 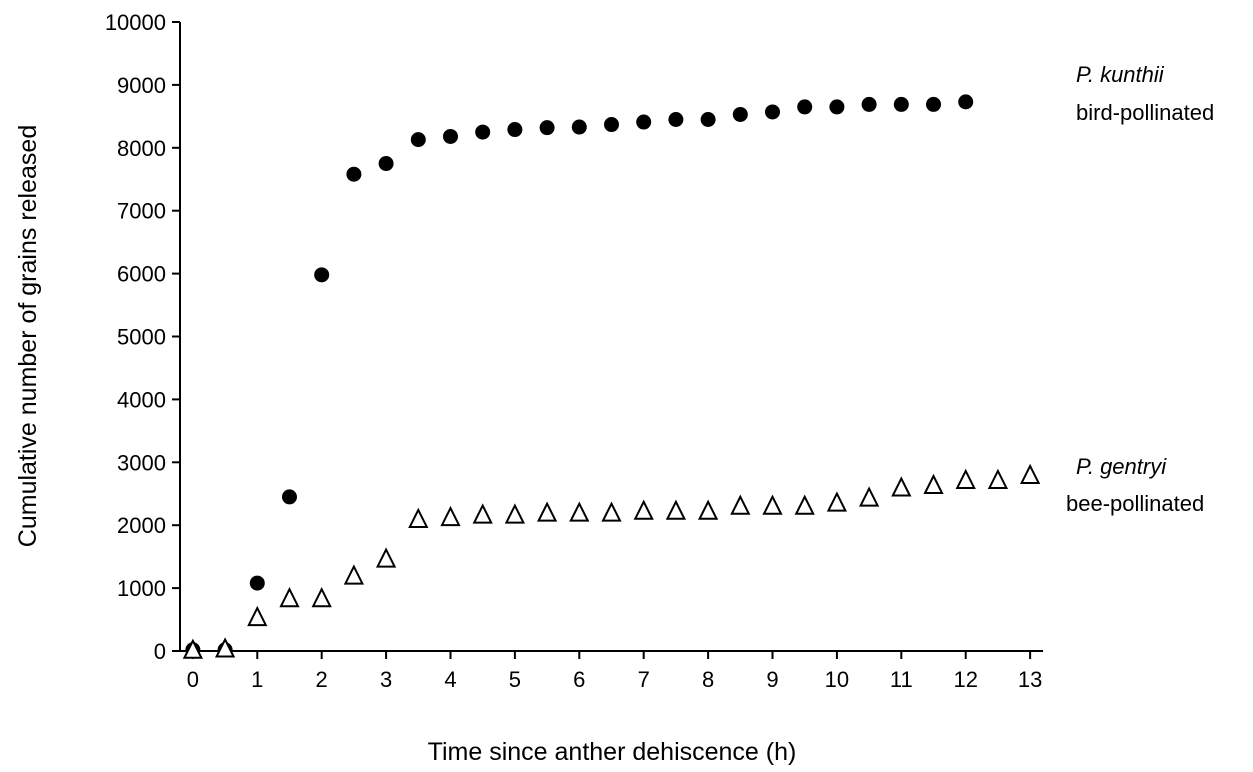 I want to click on x-tick-label: 12, so click(x=965, y=679).